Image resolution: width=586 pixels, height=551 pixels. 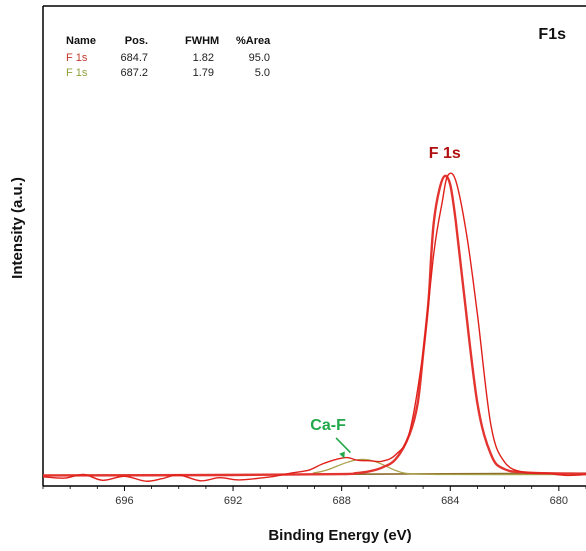 What do you see at coordinates (81, 41) in the screenshot?
I see `fit-table-header-name: Name` at bounding box center [81, 41].